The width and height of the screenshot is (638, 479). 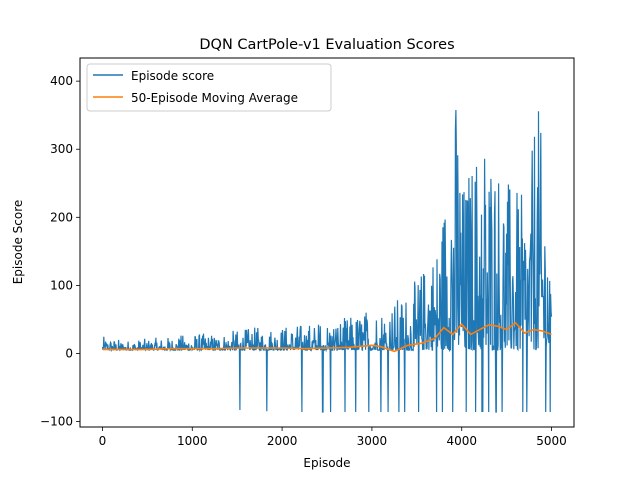 I want to click on y-tick-label: 0, so click(x=69, y=353).